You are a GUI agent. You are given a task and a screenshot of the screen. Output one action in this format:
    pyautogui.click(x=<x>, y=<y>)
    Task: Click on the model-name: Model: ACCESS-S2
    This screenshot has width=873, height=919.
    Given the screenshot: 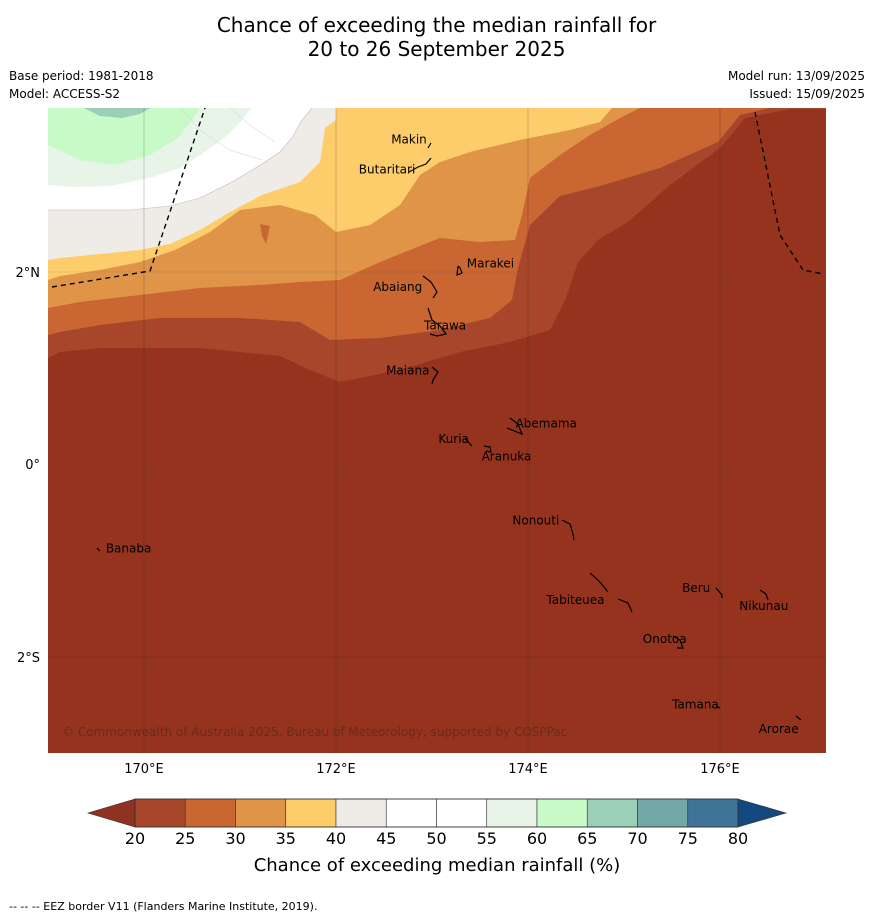 What is the action you would take?
    pyautogui.click(x=65, y=94)
    